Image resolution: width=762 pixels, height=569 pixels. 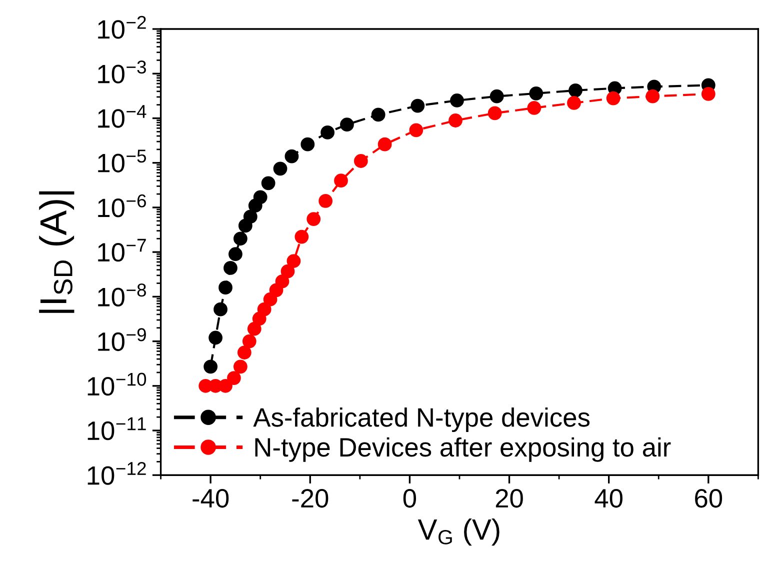 What do you see at coordinates (122, 161) in the screenshot?
I see `y-tick-label: 10$^{−5}$` at bounding box center [122, 161].